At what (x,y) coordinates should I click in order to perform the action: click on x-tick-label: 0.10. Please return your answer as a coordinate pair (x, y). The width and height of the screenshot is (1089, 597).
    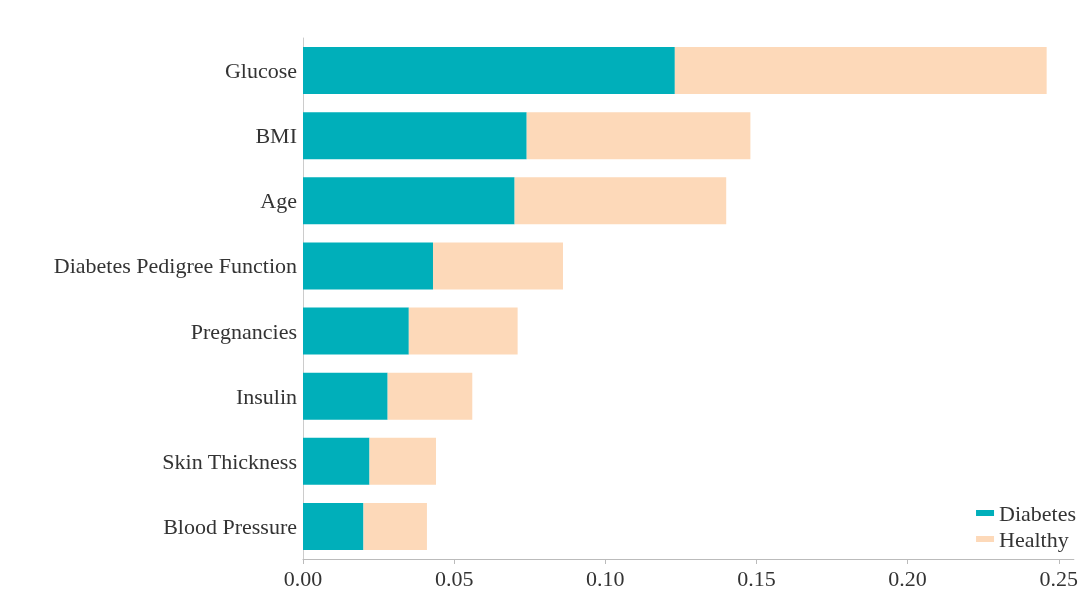
    Looking at the image, I should click on (605, 578).